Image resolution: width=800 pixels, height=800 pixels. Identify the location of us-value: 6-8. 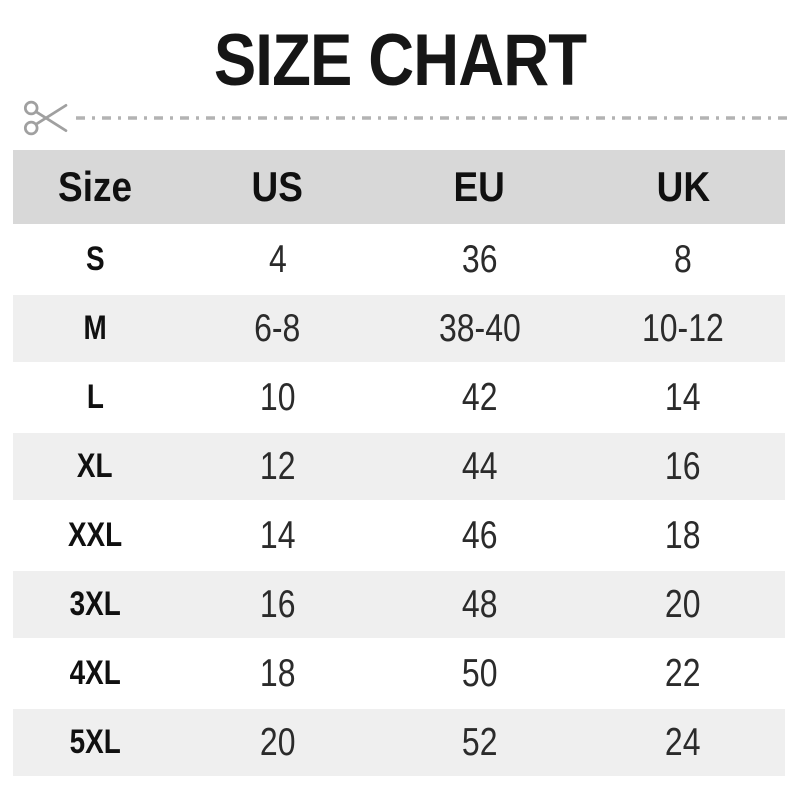
(277, 328).